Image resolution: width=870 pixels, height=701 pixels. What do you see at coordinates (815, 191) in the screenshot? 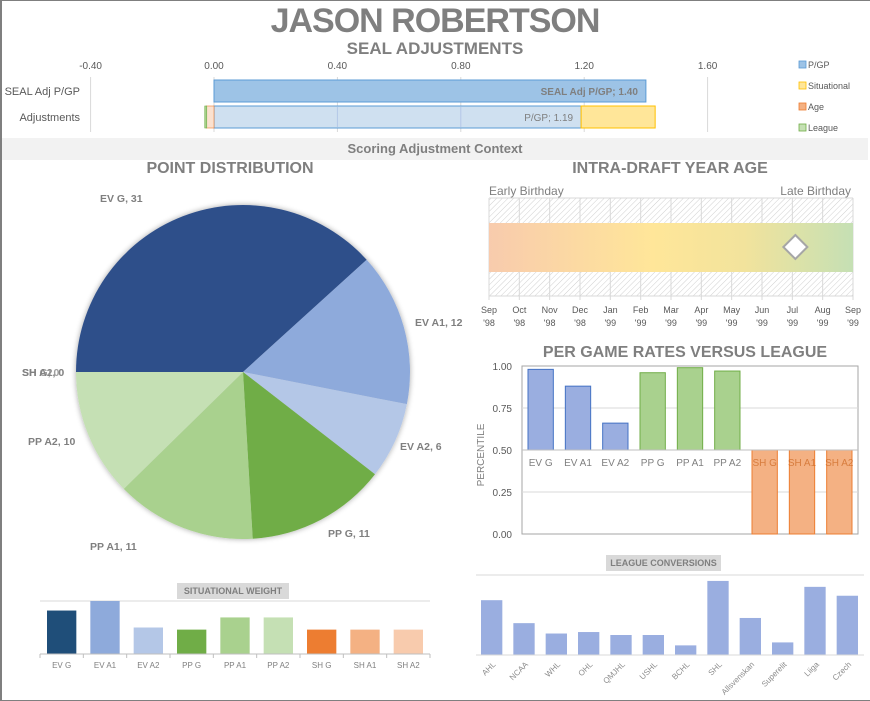
I see `late-birthday-label: Late Birthday` at bounding box center [815, 191].